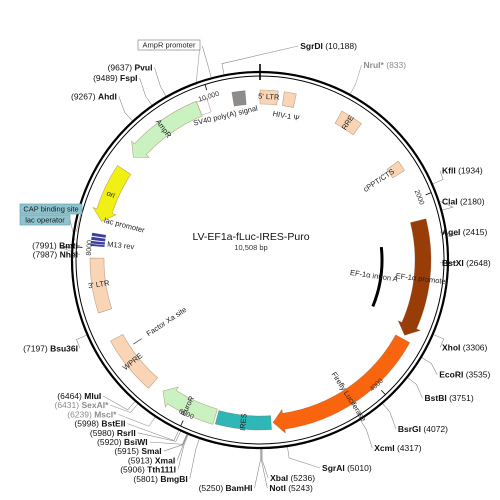 Image resolution: width=500 pixels, height=500 pixels. What do you see at coordinates (111, 194) in the screenshot?
I see `ori-label: ori` at bounding box center [111, 194].